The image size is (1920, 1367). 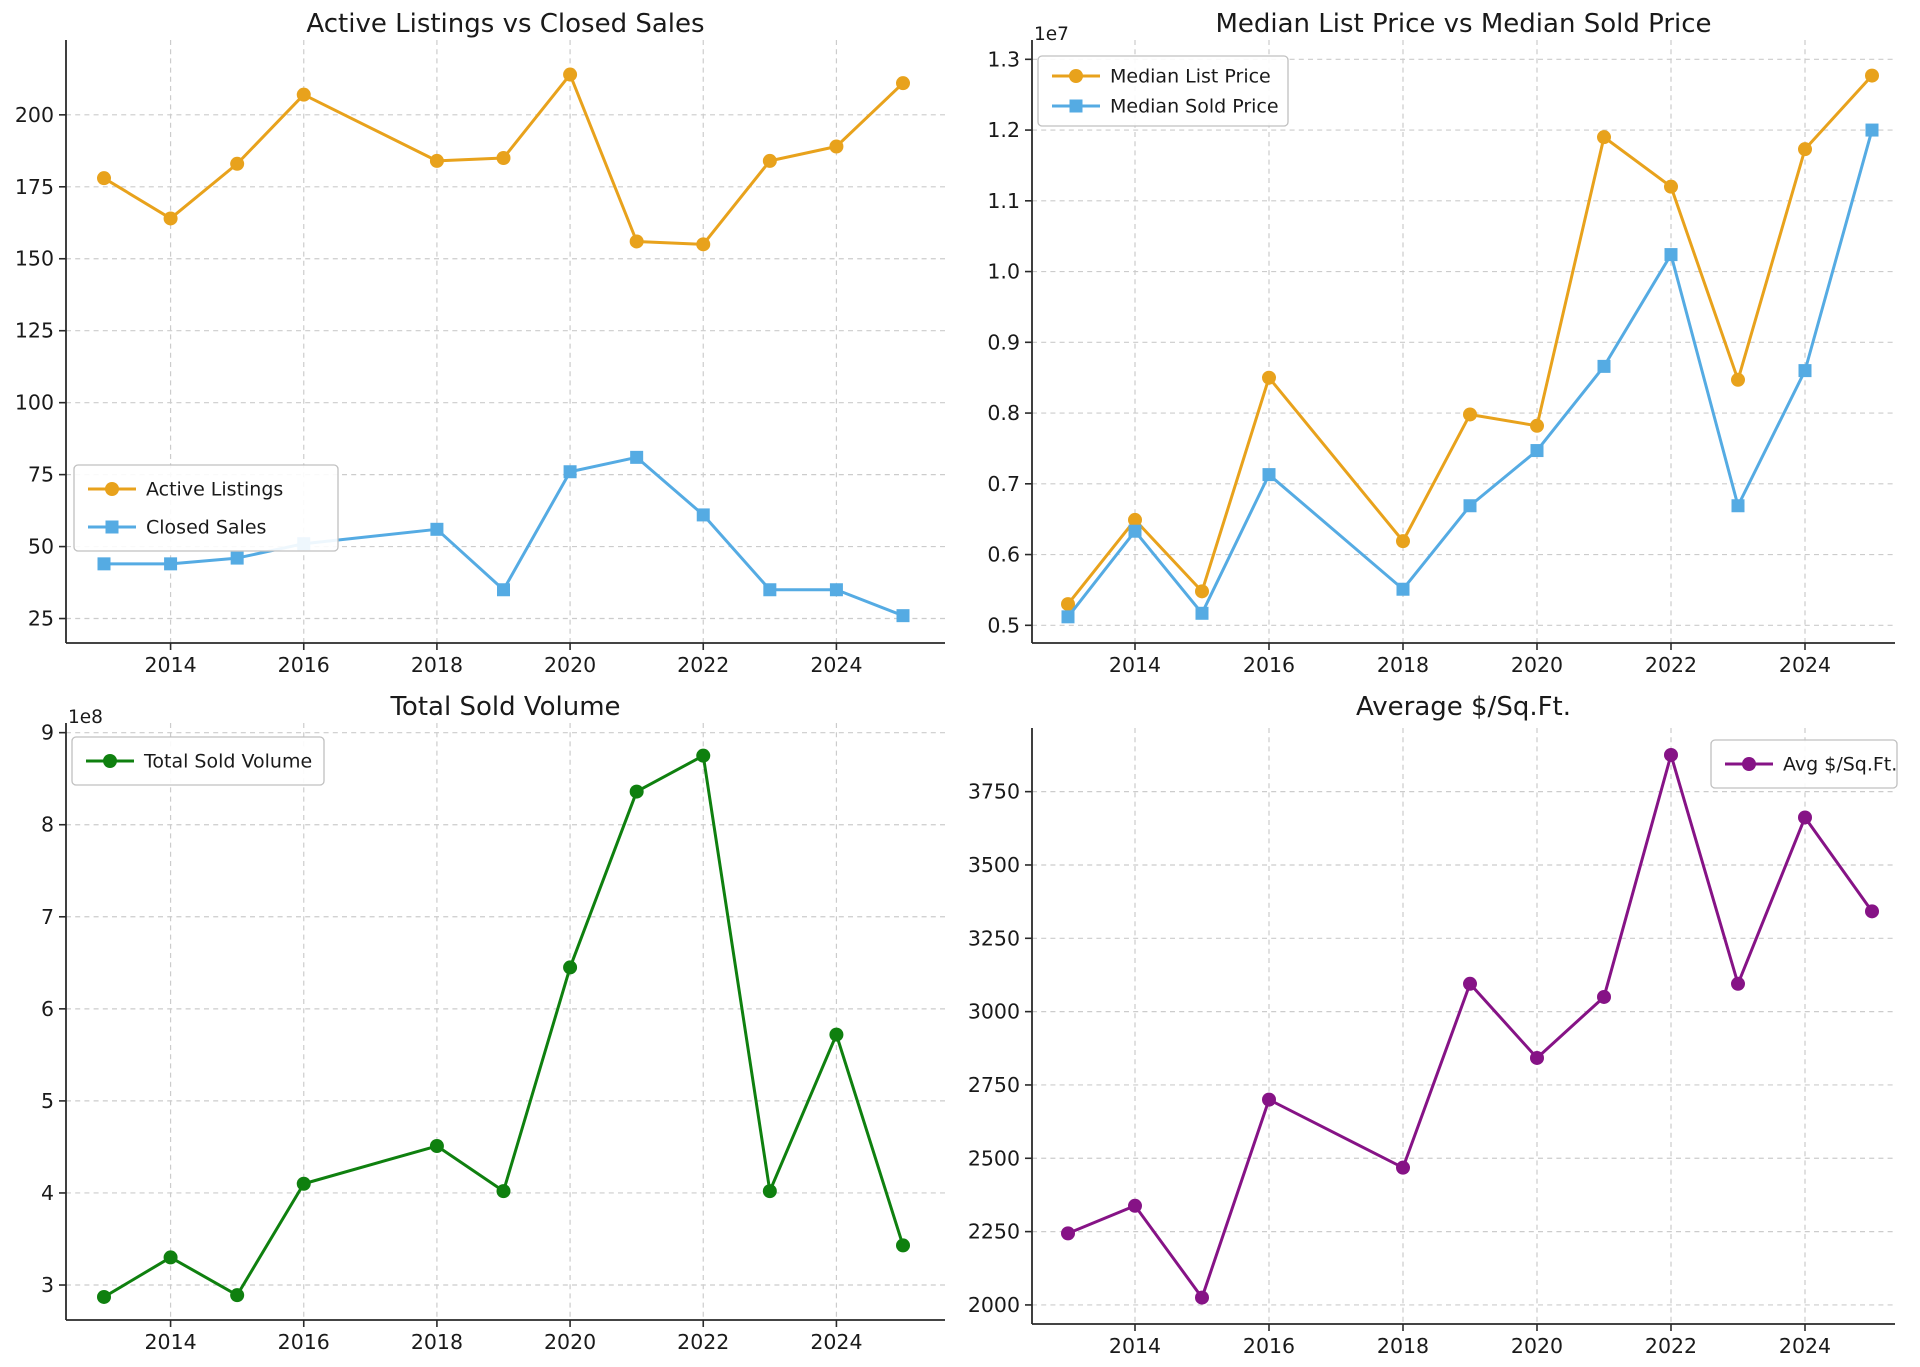 What do you see at coordinates (994, 938) in the screenshot?
I see `y-tick-label: 3250` at bounding box center [994, 938].